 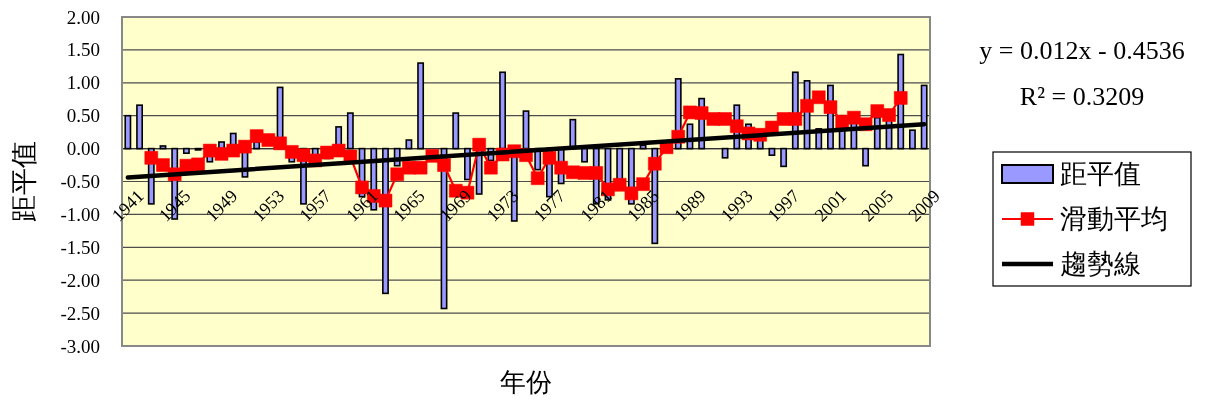 I want to click on y-tick-label: 0.00, so click(x=83, y=149).